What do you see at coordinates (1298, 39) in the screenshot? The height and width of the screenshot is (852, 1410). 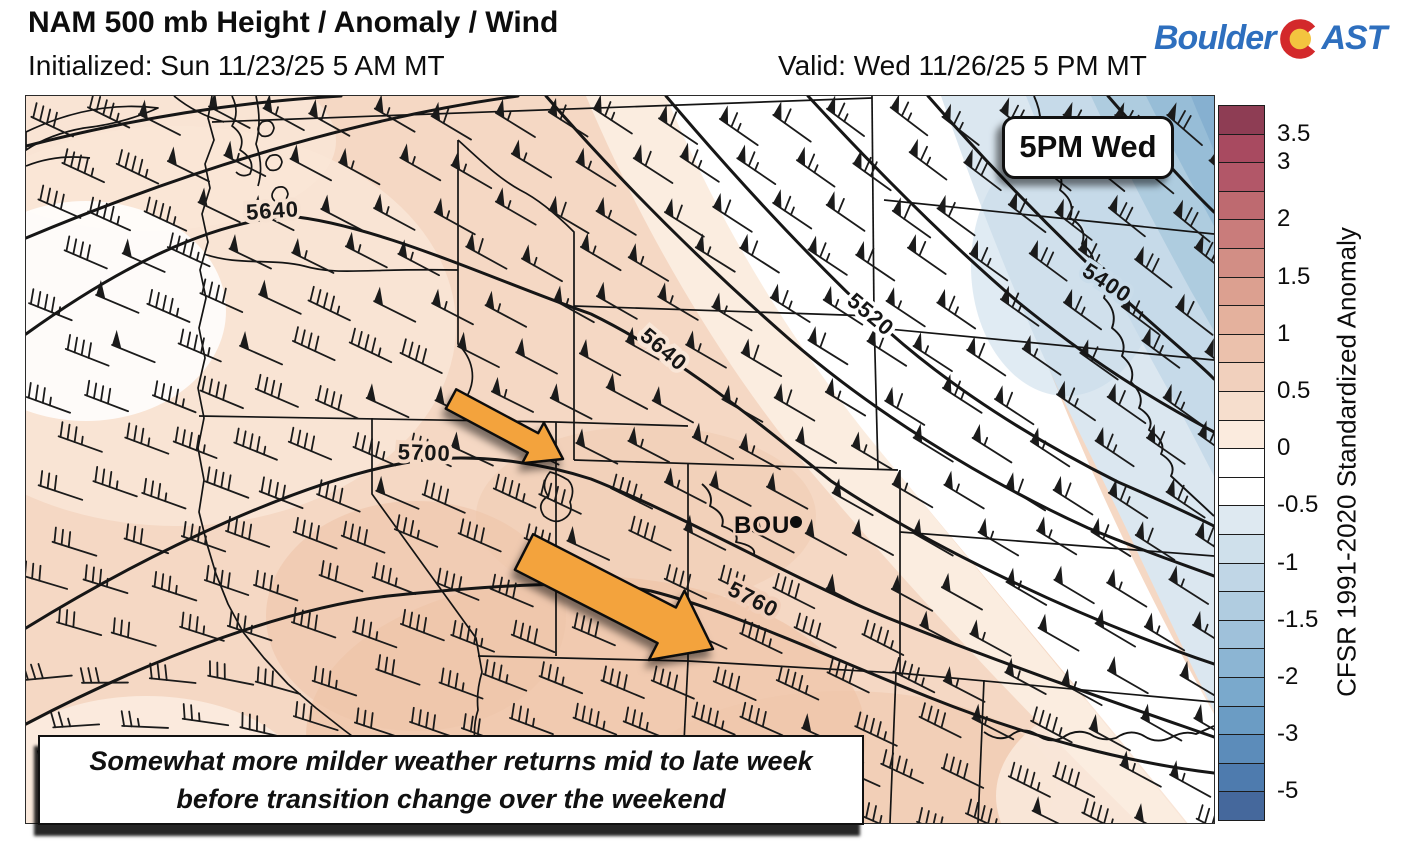 I see `colorado-c-icon` at bounding box center [1298, 39].